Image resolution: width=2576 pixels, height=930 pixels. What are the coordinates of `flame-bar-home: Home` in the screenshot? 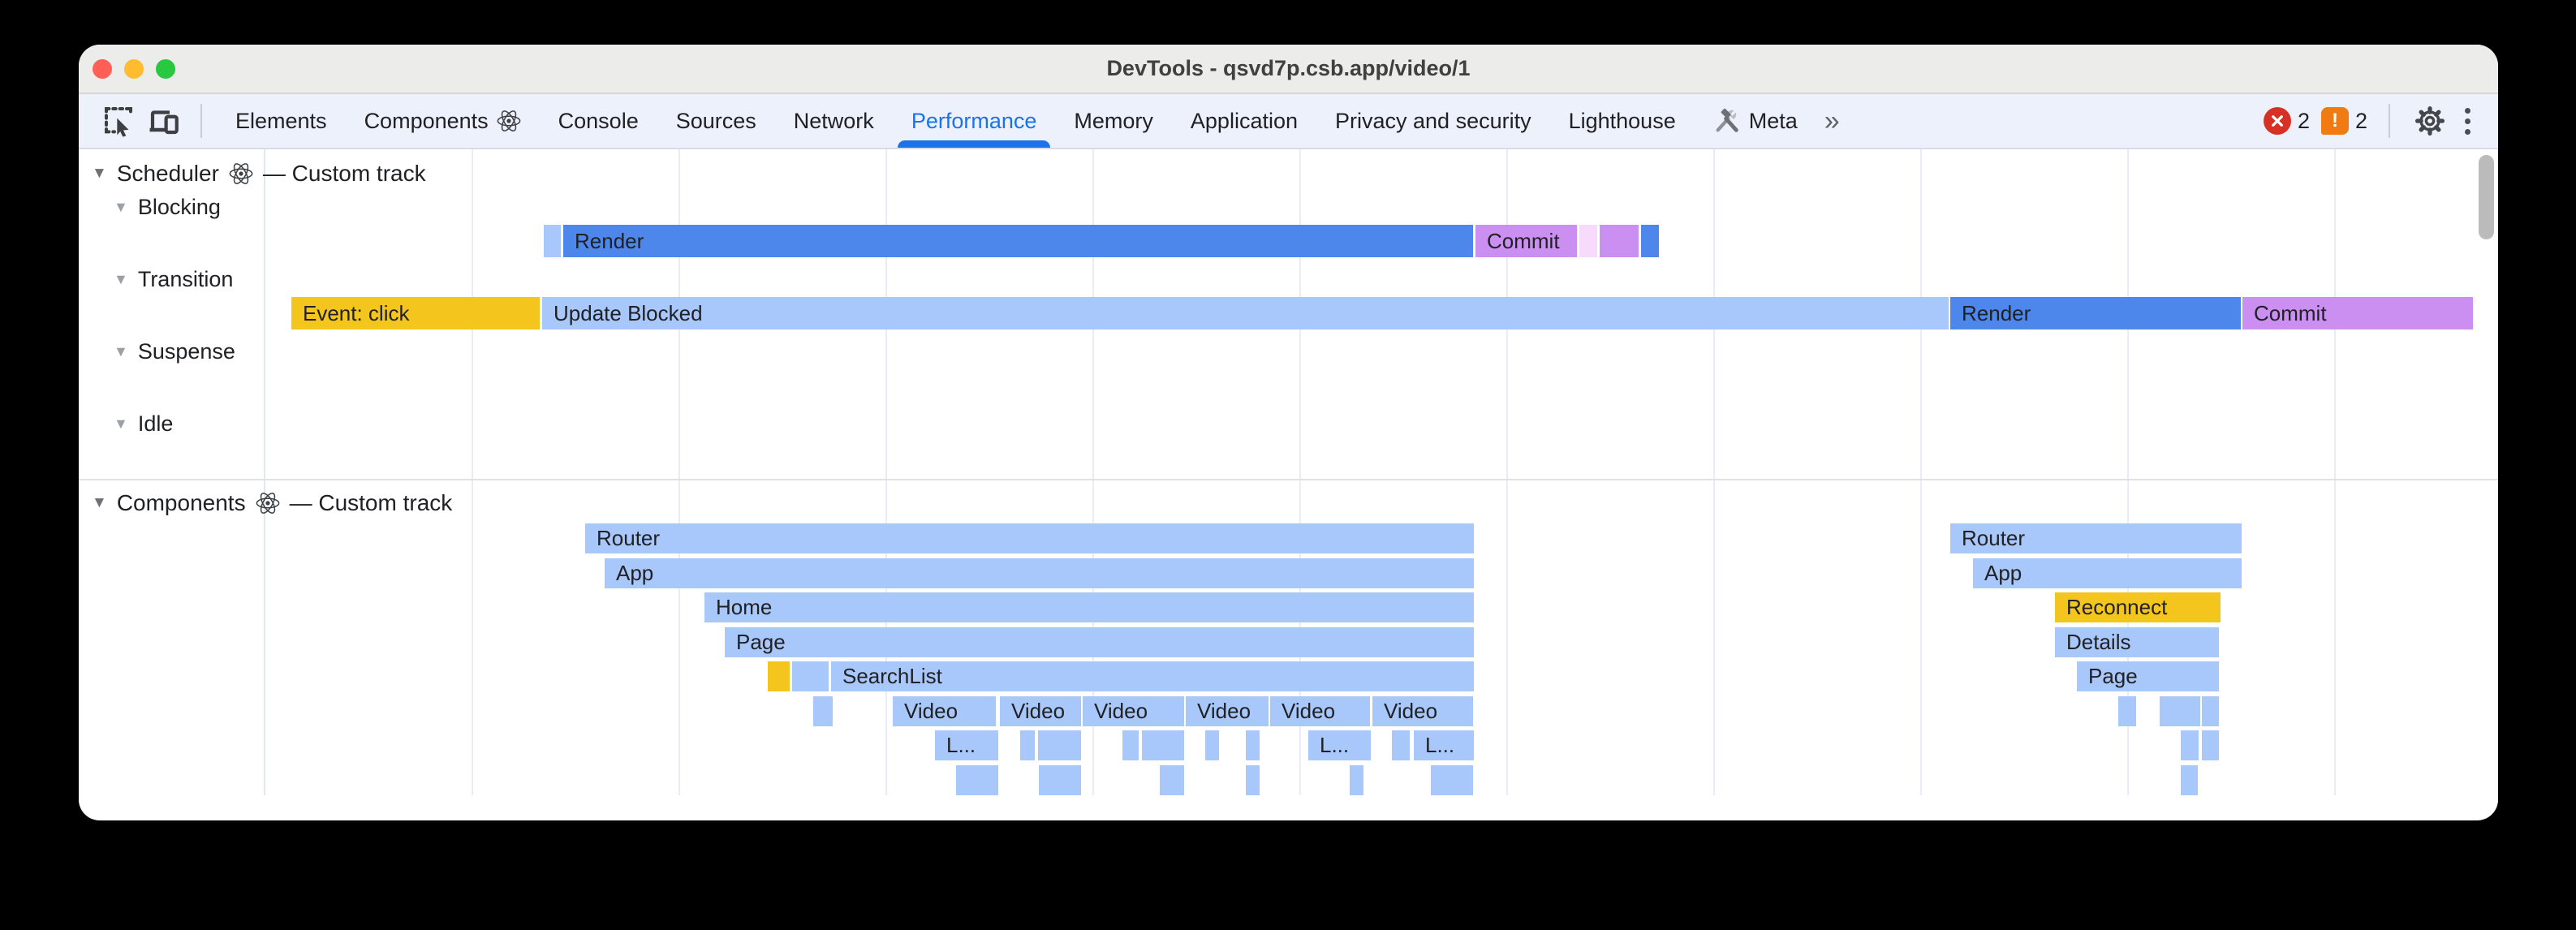 It's located at (1089, 607).